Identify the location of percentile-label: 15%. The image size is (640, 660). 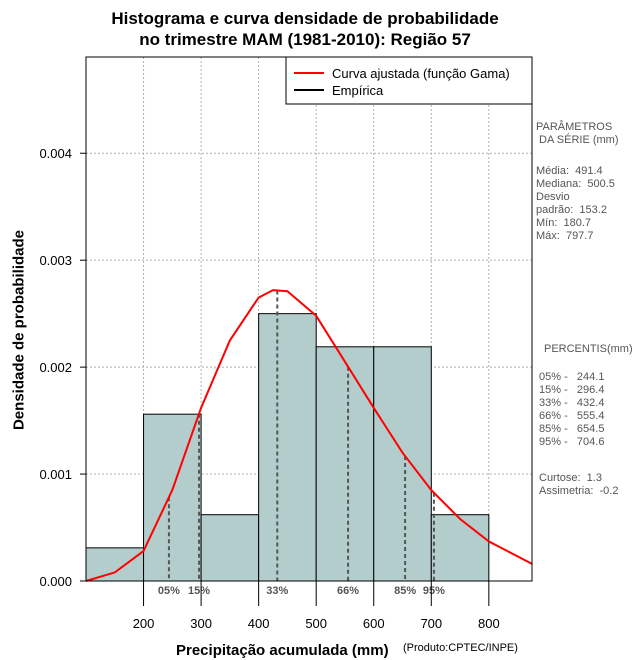
(199, 591).